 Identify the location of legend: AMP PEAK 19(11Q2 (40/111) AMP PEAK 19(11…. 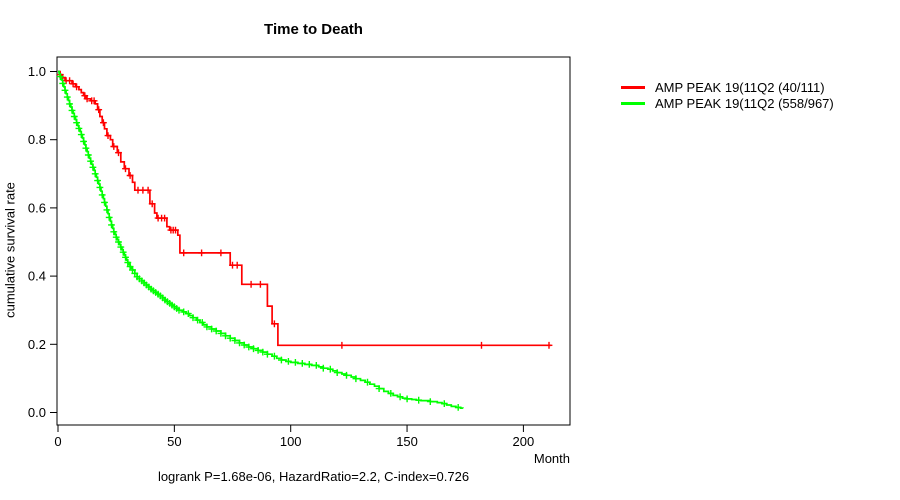
(727, 95).